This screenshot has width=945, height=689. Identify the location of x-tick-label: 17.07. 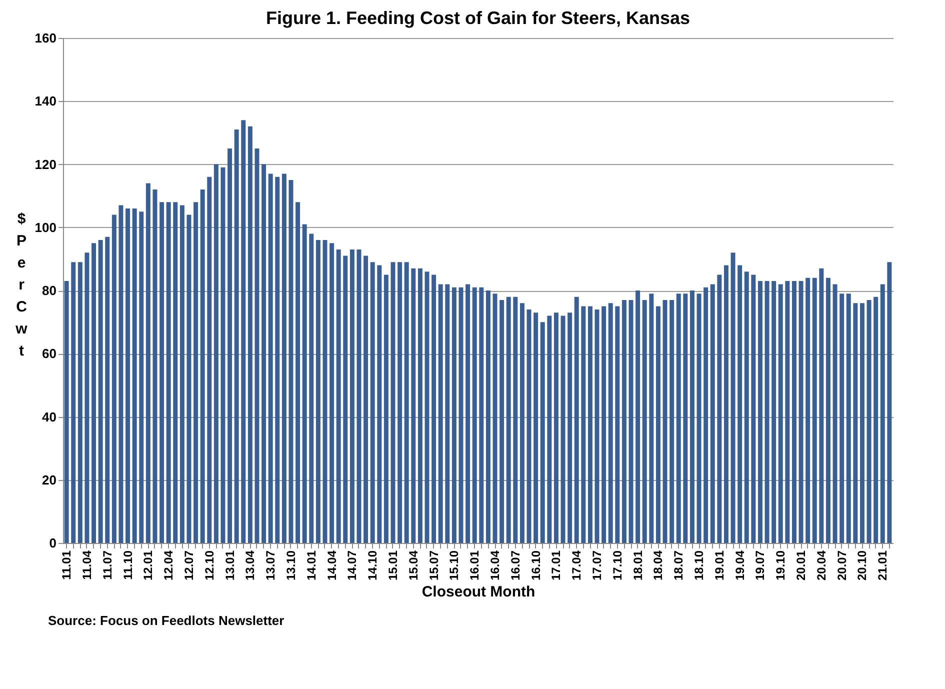
(597, 565).